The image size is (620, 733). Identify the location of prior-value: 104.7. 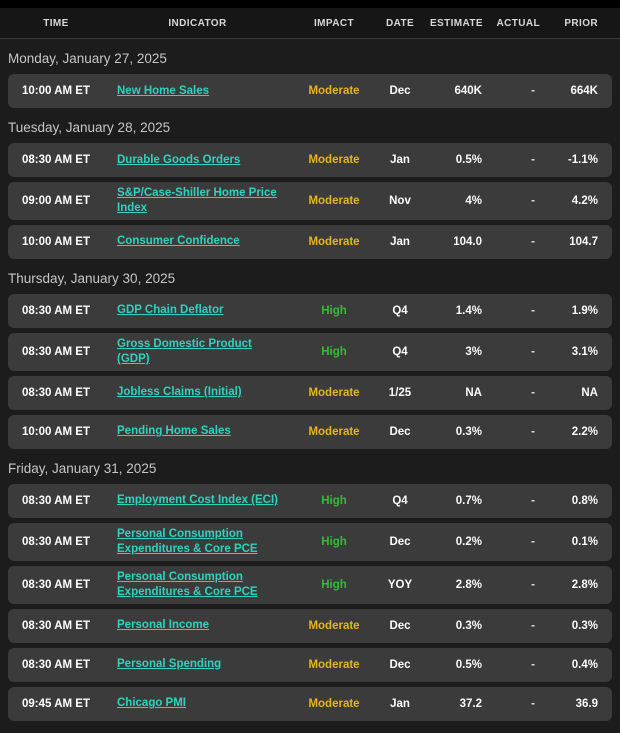
(583, 241).